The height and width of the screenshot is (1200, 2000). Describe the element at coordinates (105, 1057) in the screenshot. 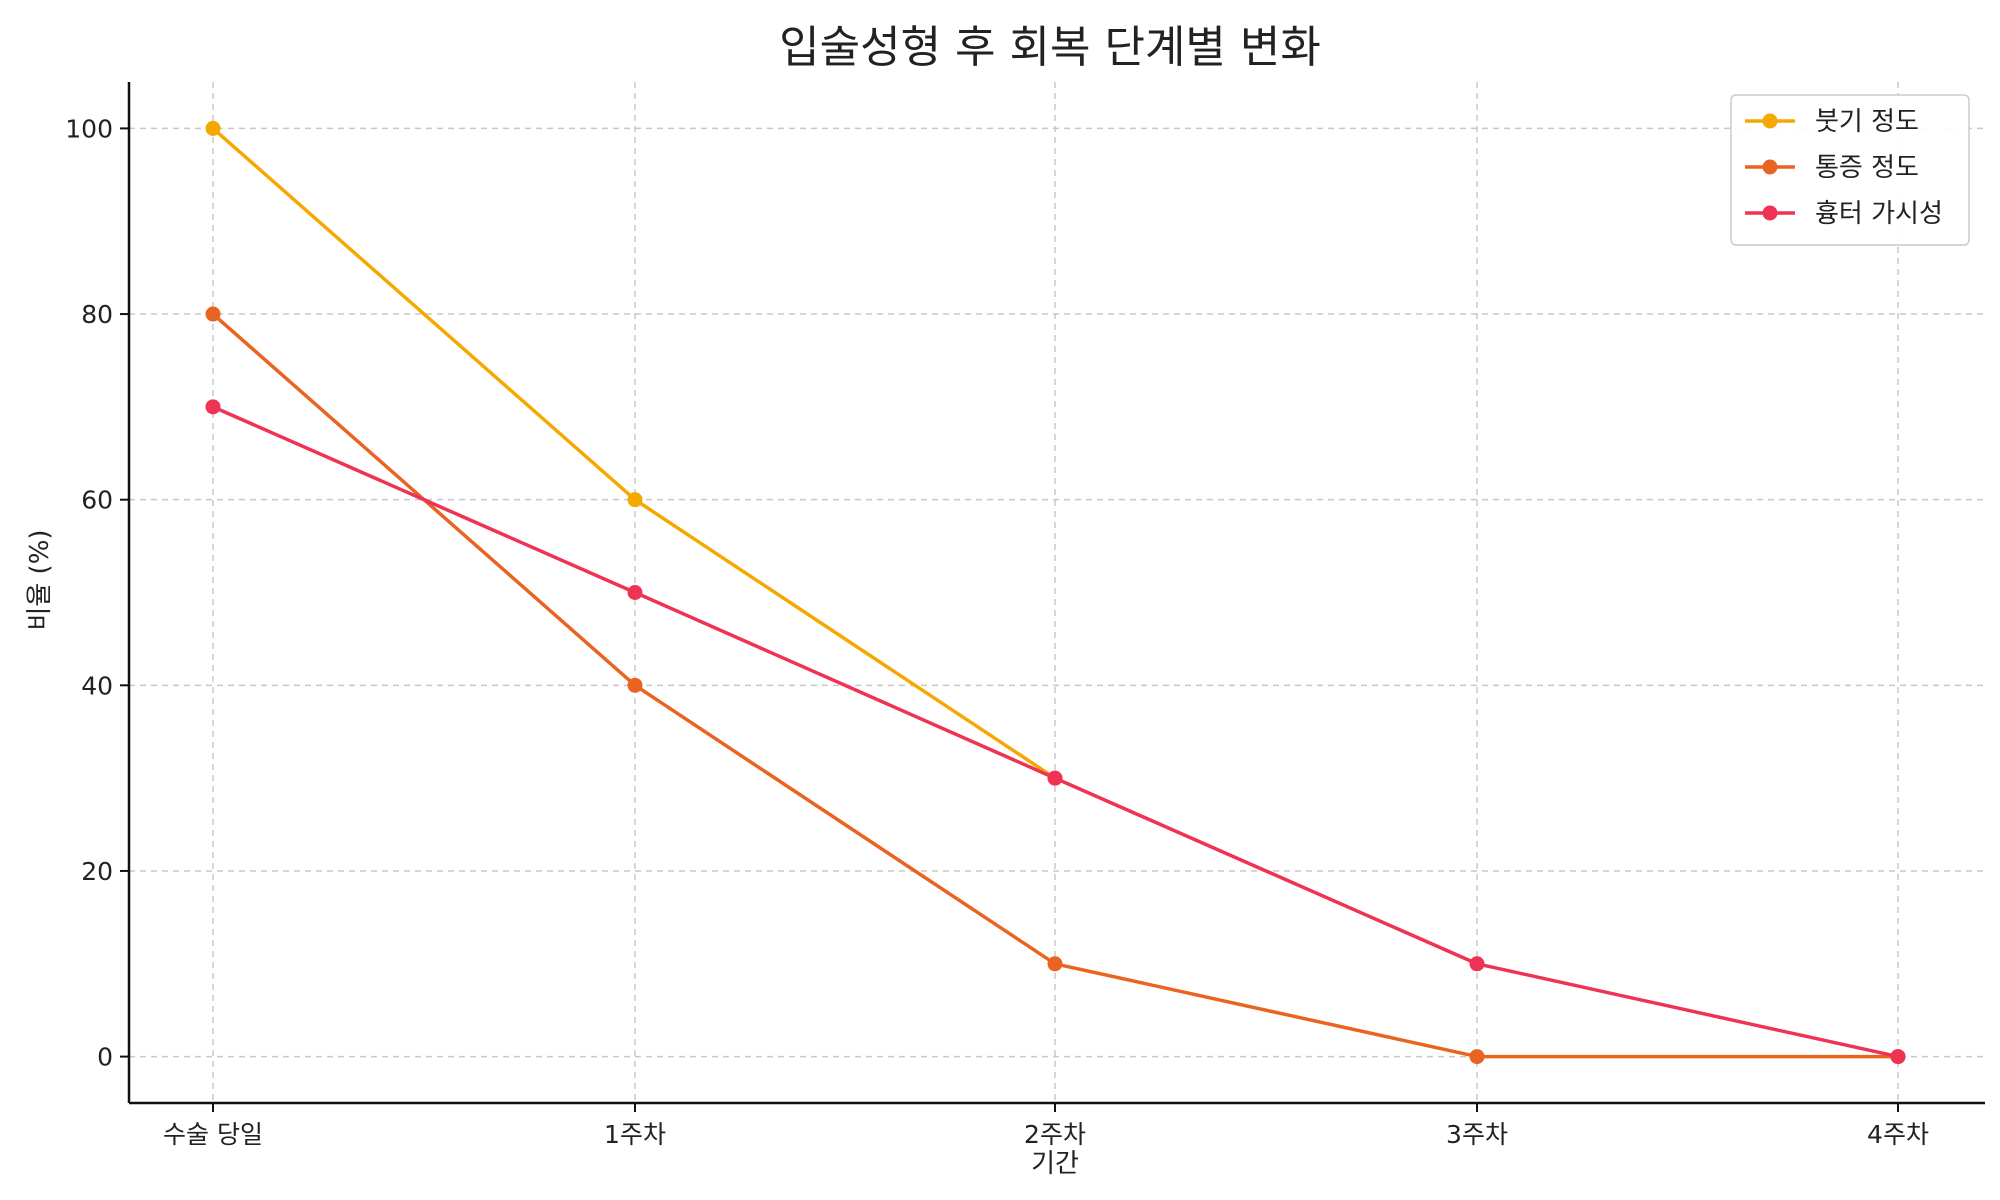

I see `y-tick-label: 0` at that location.